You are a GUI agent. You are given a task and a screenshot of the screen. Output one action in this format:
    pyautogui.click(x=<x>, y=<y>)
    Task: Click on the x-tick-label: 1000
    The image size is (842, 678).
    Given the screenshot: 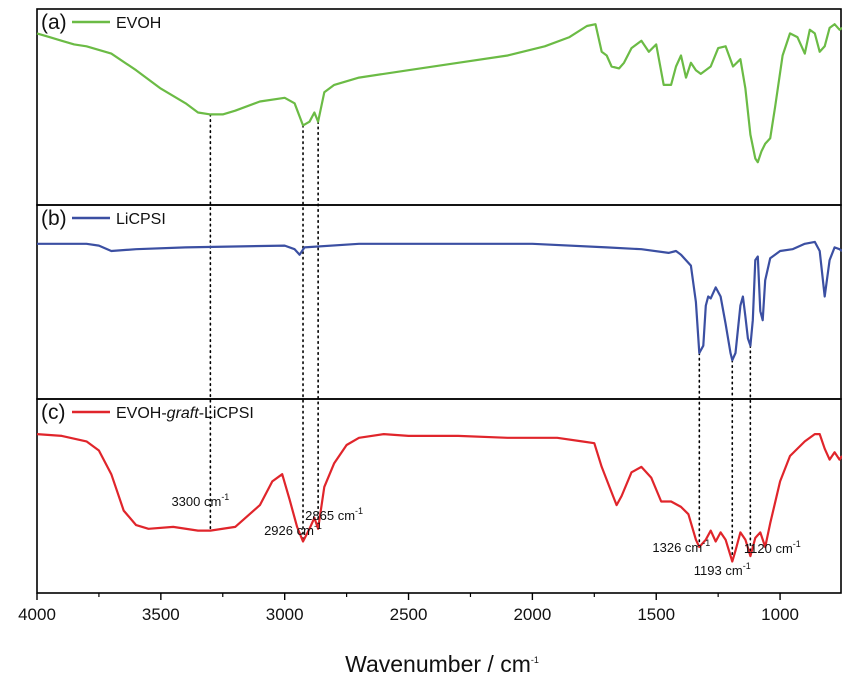 What is the action you would take?
    pyautogui.click(x=780, y=614)
    